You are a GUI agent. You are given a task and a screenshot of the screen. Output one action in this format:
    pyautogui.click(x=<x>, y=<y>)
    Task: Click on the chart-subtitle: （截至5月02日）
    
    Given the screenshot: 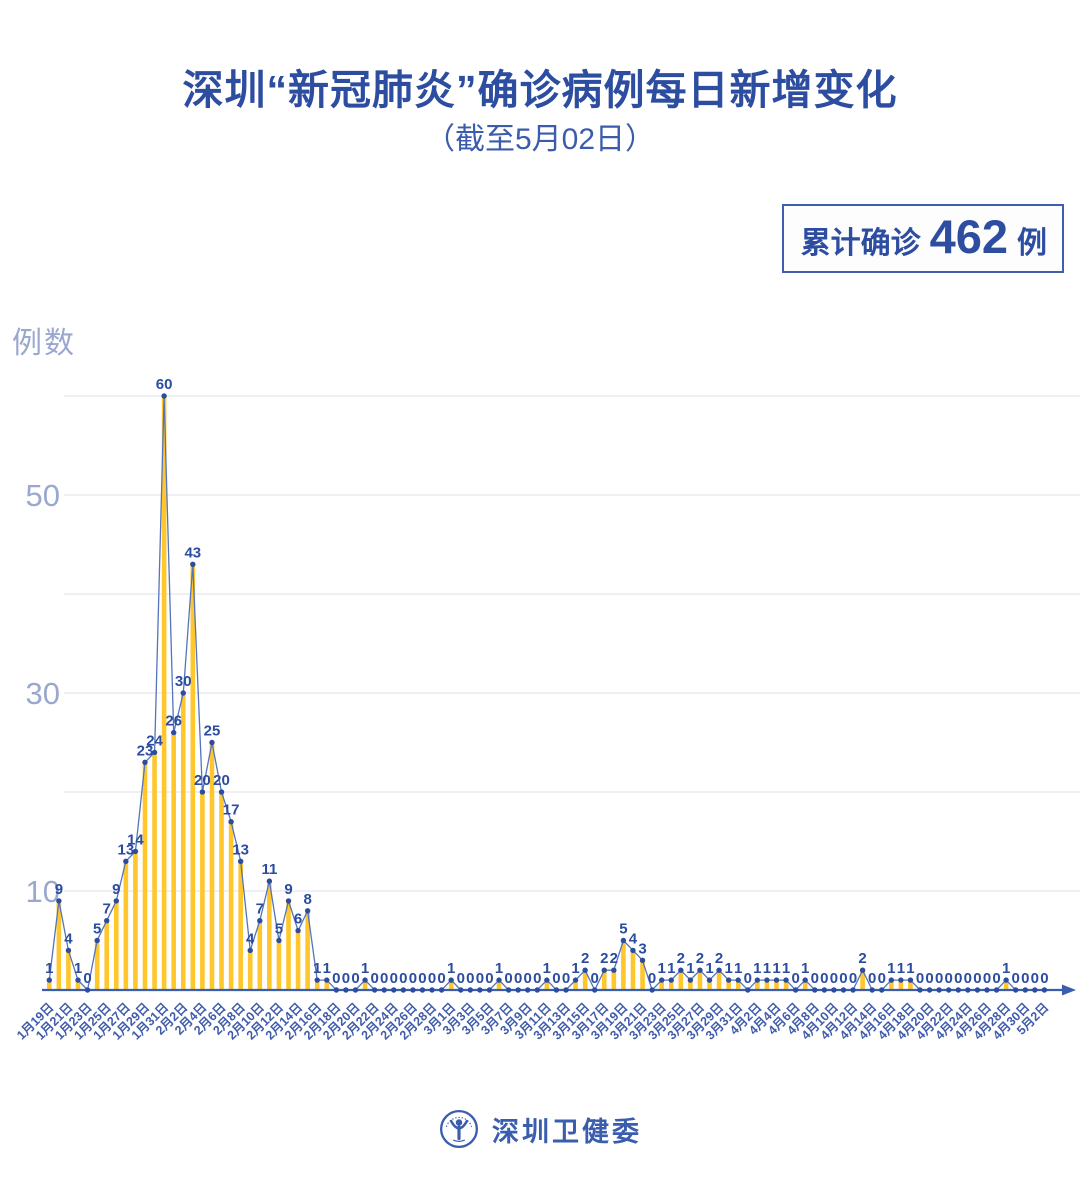 What is the action you would take?
    pyautogui.click(x=540, y=139)
    